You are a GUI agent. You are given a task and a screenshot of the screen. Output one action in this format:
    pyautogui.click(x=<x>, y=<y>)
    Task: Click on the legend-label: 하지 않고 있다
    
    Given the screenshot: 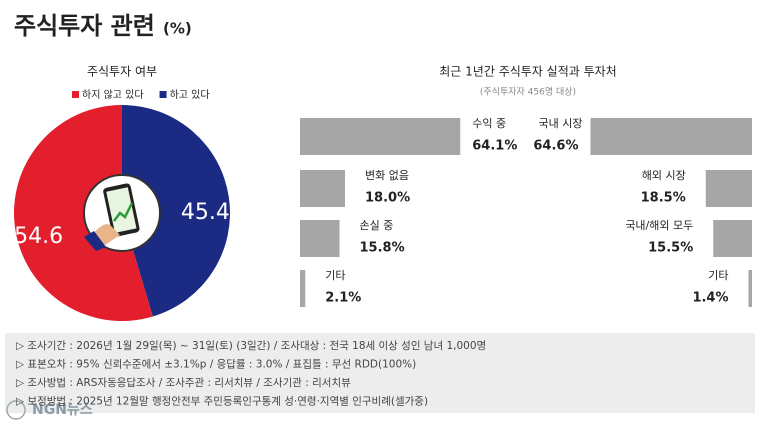 What is the action you would take?
    pyautogui.click(x=113, y=94)
    